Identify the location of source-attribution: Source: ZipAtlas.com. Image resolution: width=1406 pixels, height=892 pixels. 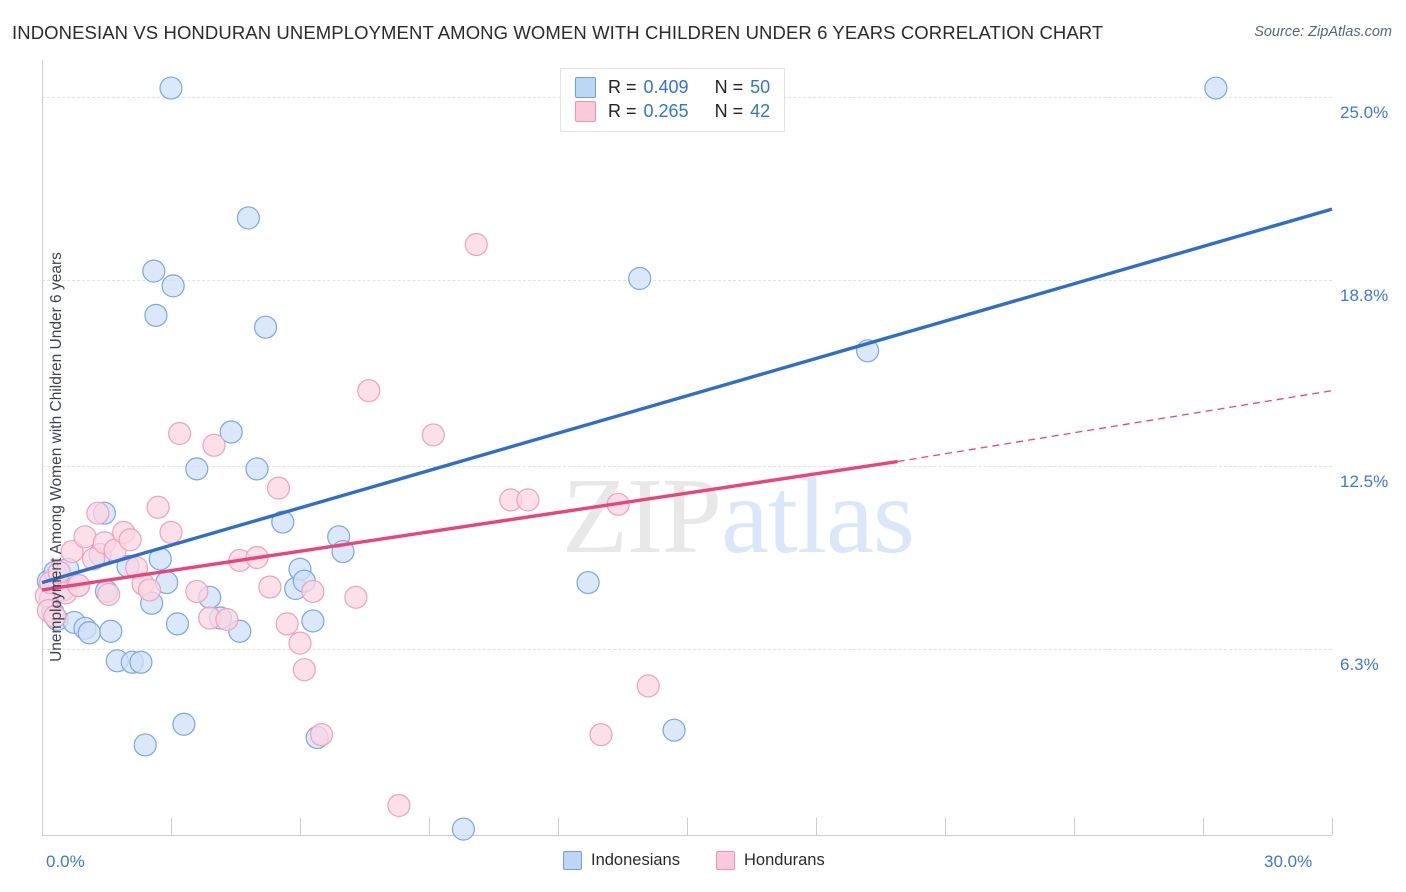
(1323, 32).